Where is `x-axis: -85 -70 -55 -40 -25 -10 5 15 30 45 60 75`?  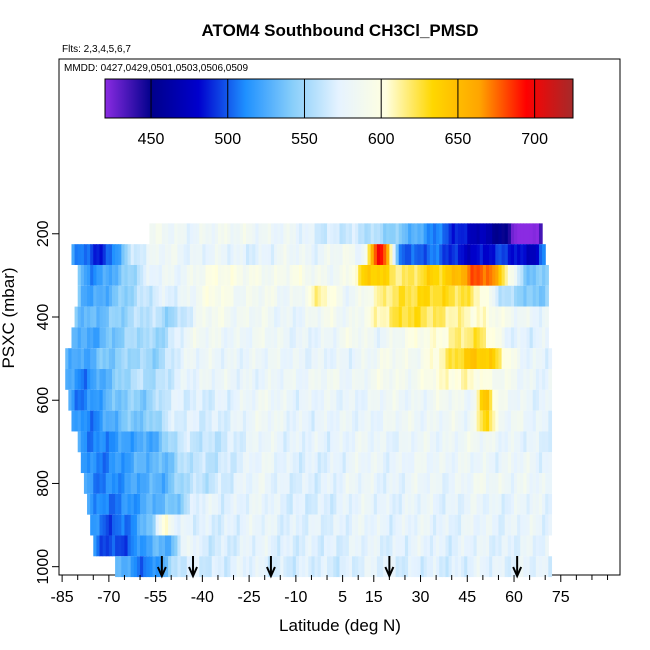 x-axis: -85 -70 -55 -40 -25 -10 5 15 30 45 60 75 is located at coordinates (330, 590).